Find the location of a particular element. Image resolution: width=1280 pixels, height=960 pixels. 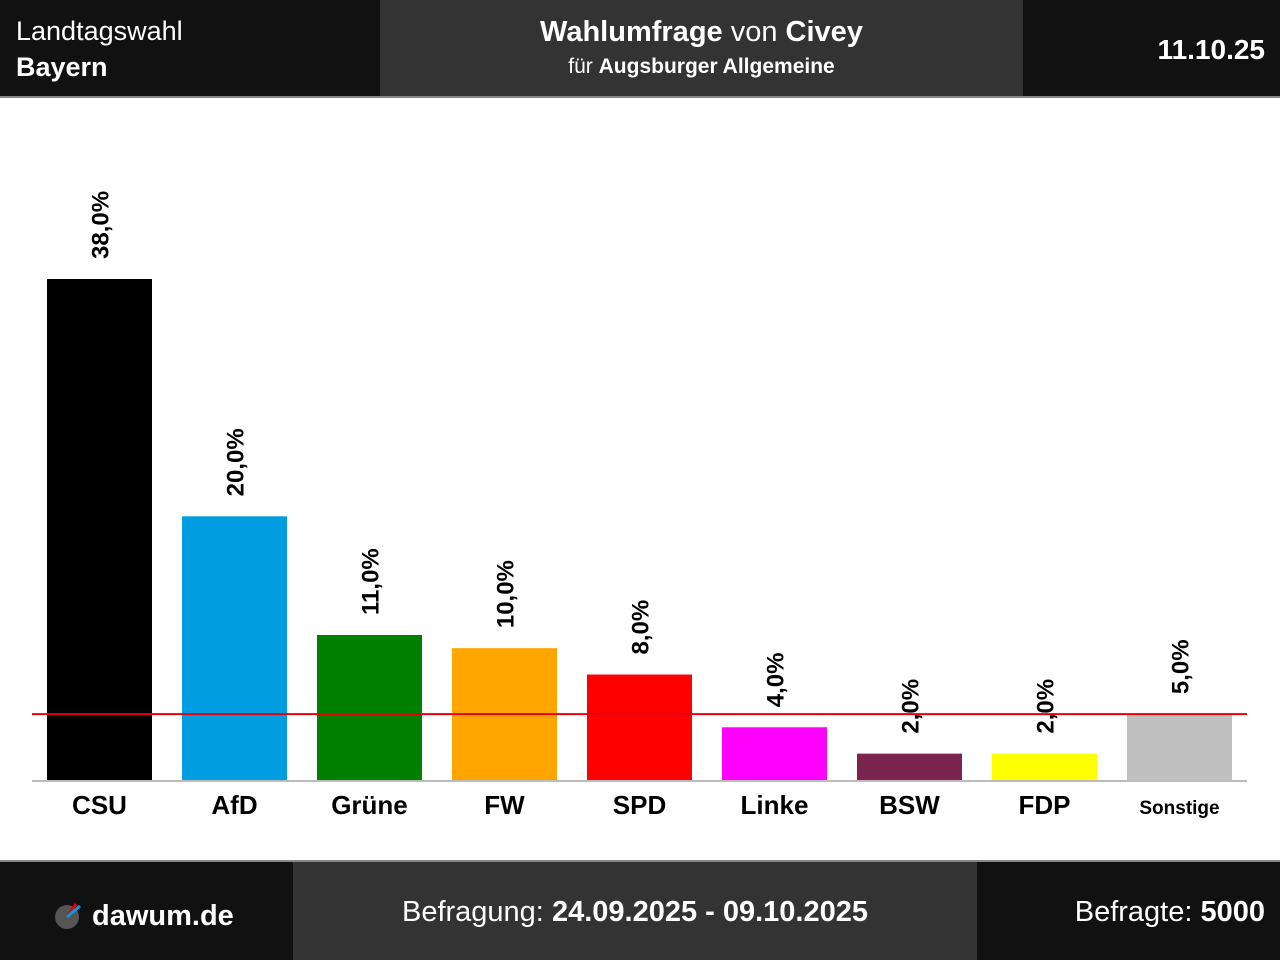

title-part: von is located at coordinates (754, 32).